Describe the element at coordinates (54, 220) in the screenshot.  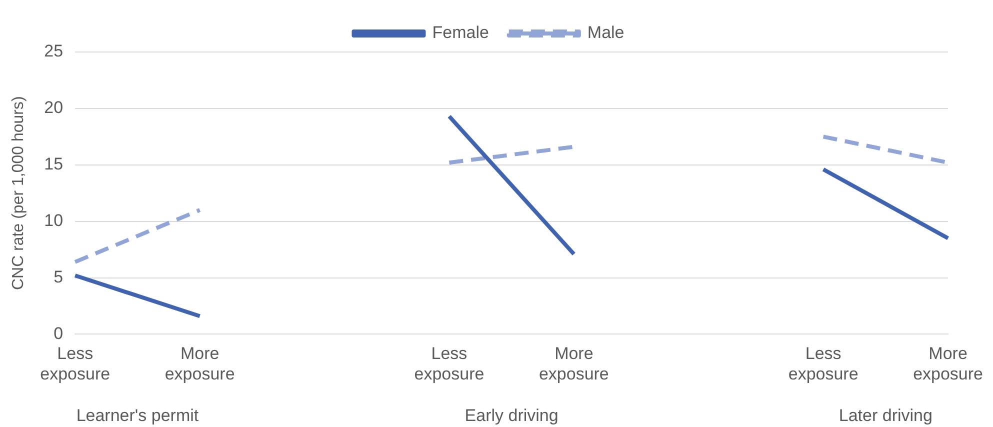
I see `y-tick-label: 10` at that location.